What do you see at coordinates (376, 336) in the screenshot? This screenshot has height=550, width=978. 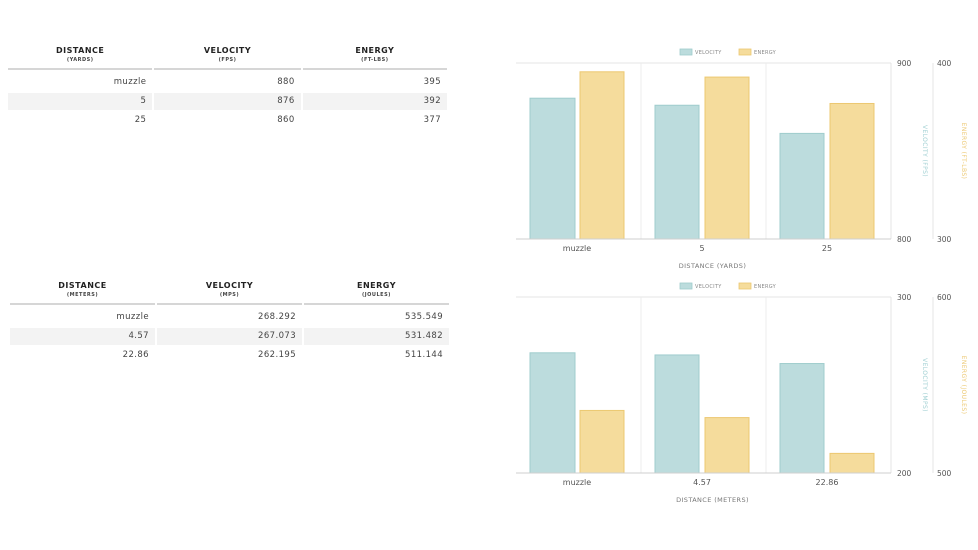 I see `cell-energy: 531.482` at bounding box center [376, 336].